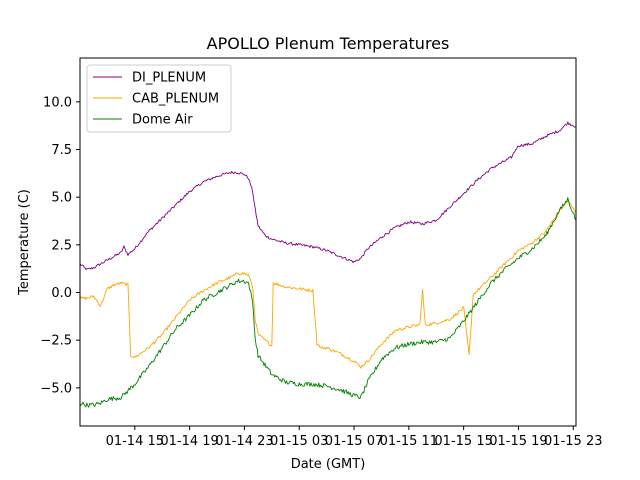  I want to click on x-axis-label: Date (GMT), so click(328, 464).